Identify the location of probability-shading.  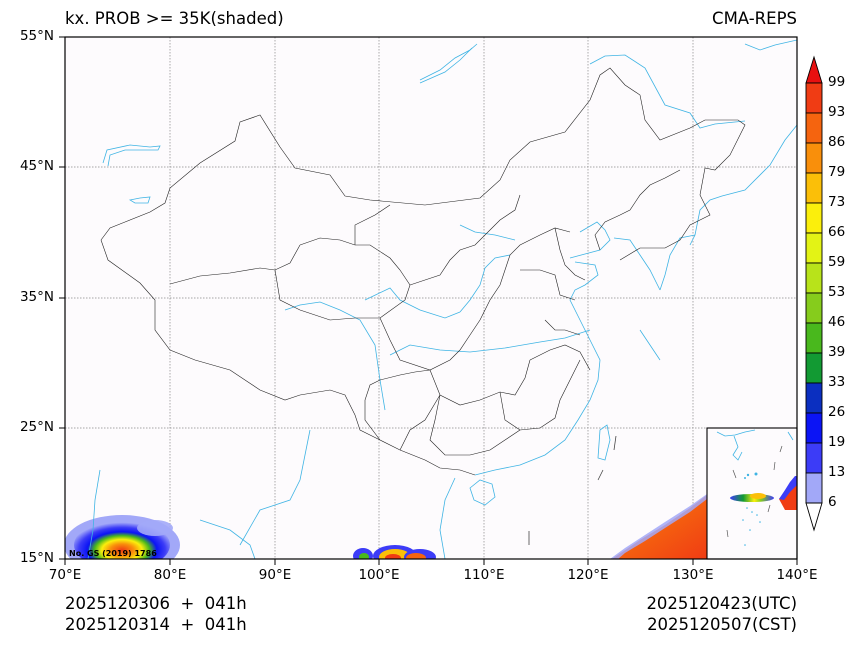
(386, 526).